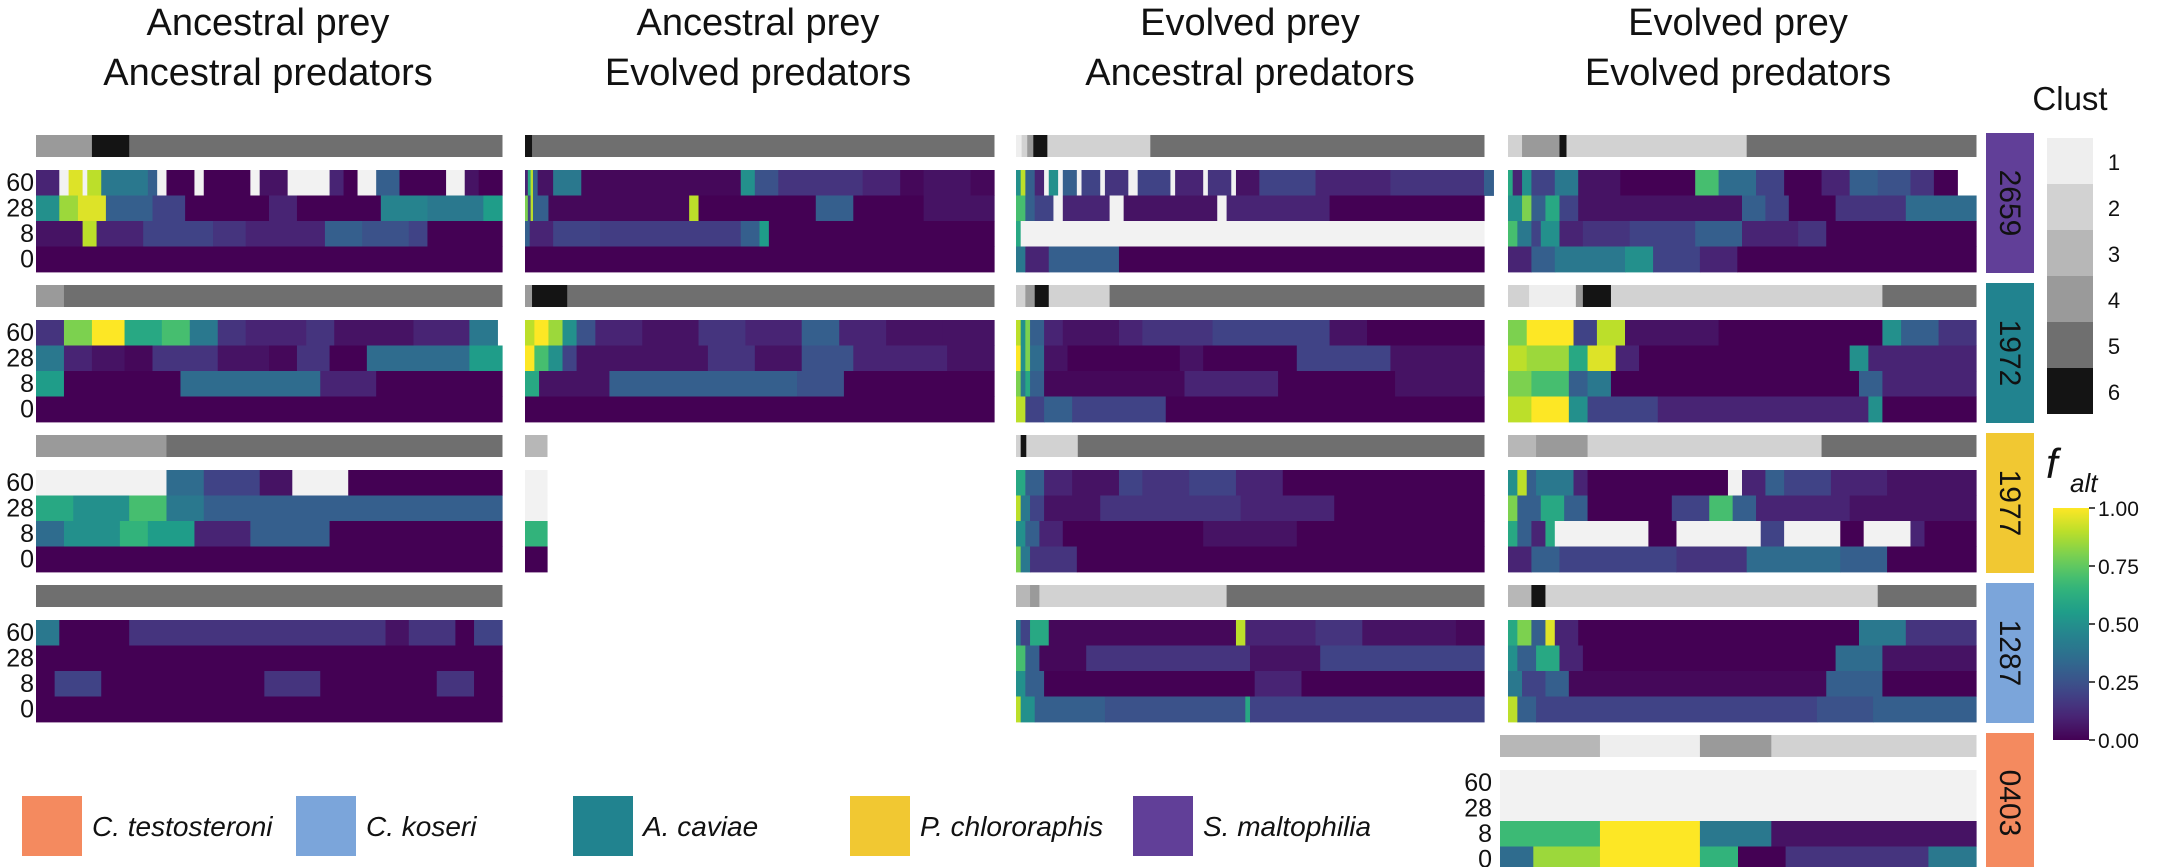  I want to click on species-legend-swatch, so click(1163, 826).